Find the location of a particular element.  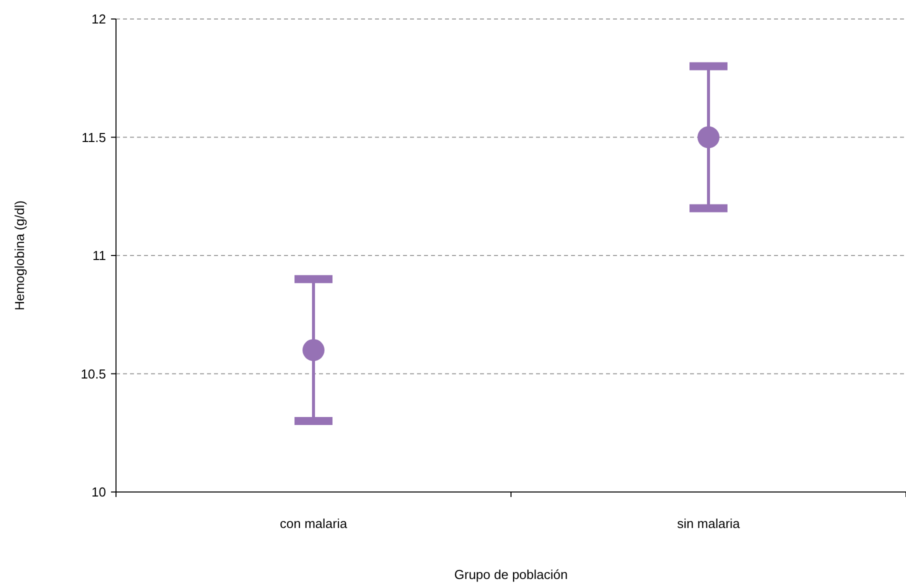

x-axis-title: Grupo de población is located at coordinates (511, 574).